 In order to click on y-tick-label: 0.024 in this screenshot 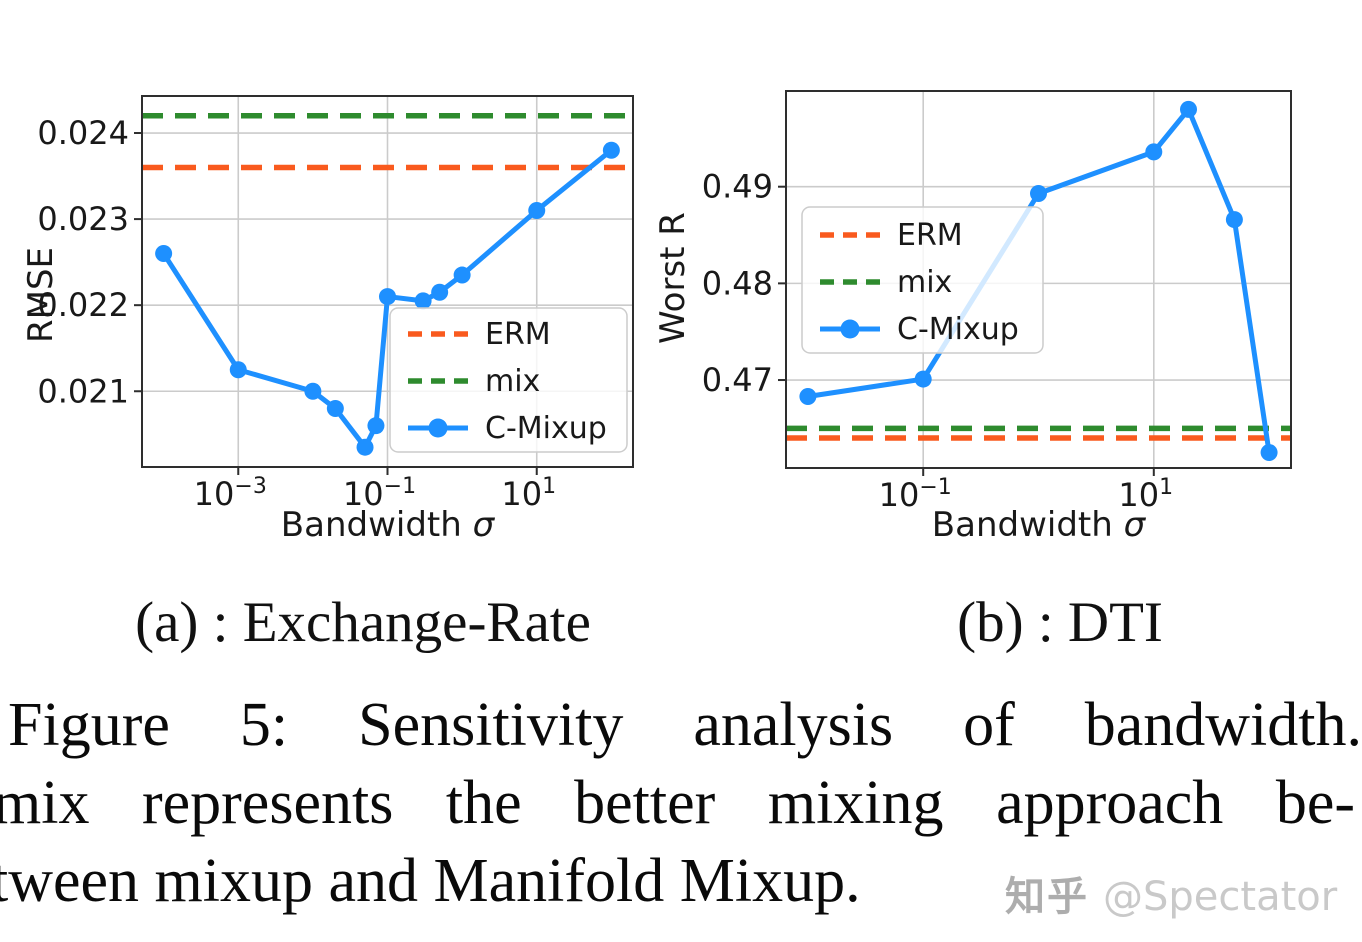, I will do `click(83, 133)`.